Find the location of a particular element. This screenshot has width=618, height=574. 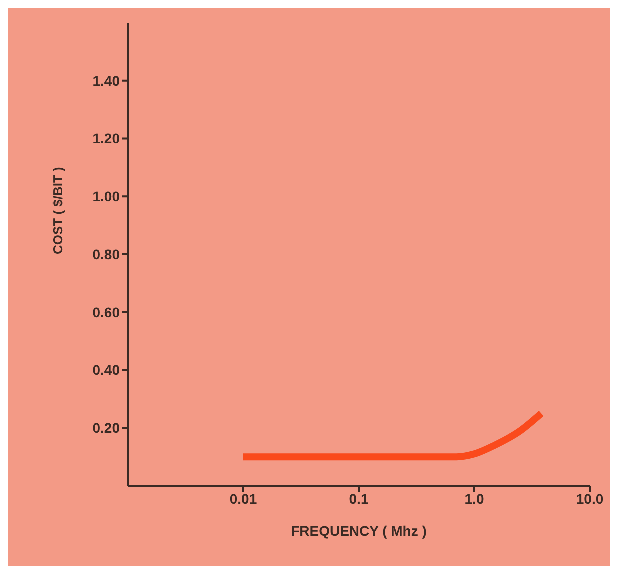

y-tick-label: 1.40 is located at coordinates (106, 80).